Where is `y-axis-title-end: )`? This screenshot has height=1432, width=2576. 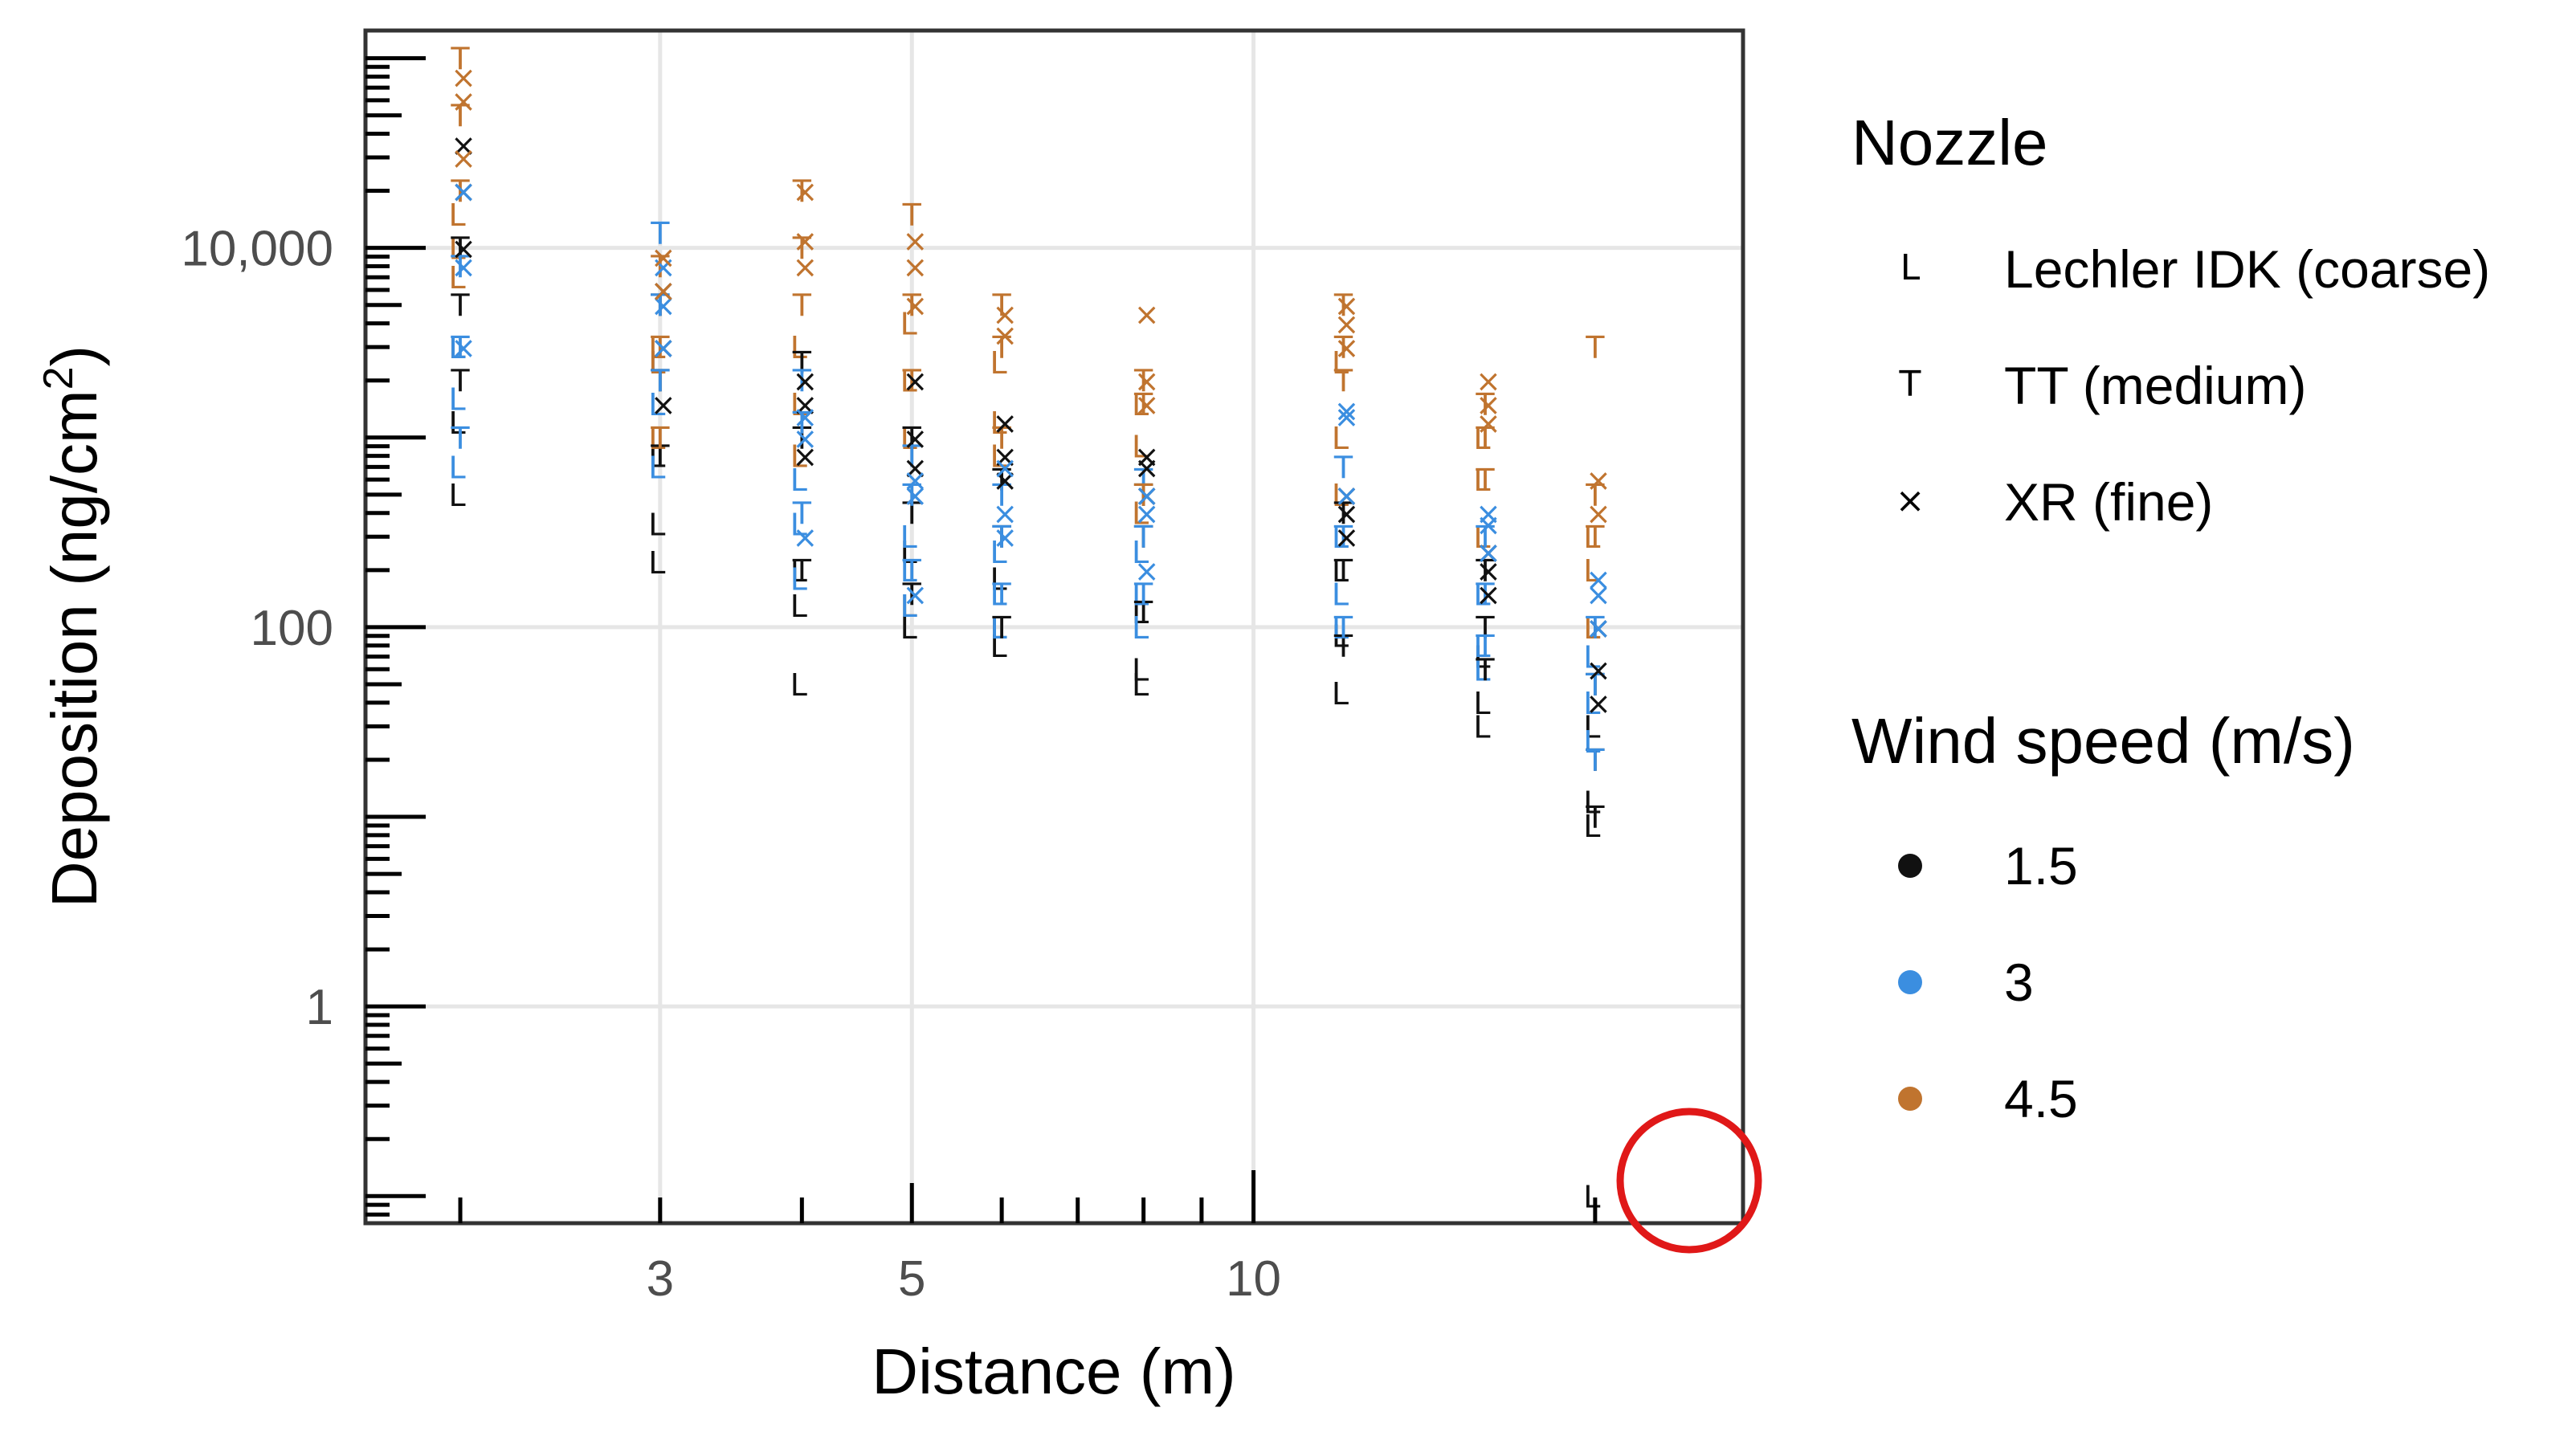 y-axis-title-end: ) is located at coordinates (74, 356).